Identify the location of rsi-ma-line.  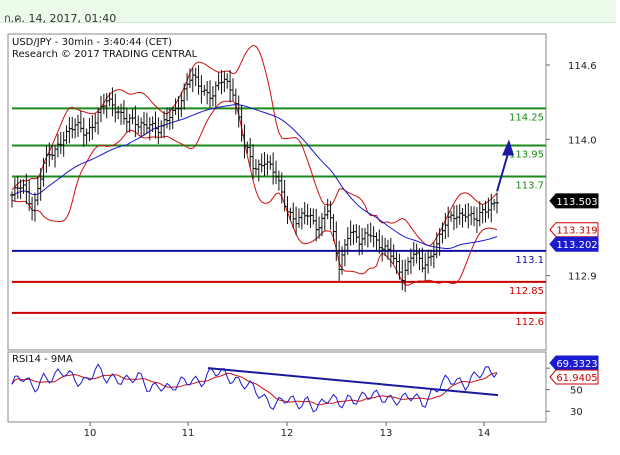
(254, 389).